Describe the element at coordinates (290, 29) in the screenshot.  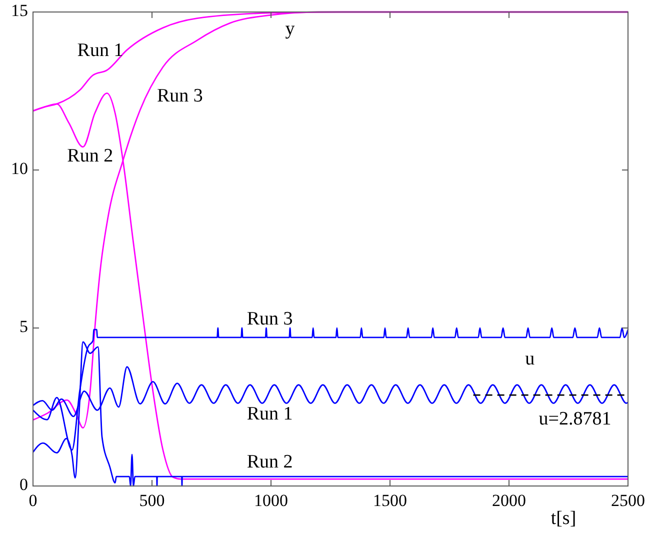
I see `annotation: y` at that location.